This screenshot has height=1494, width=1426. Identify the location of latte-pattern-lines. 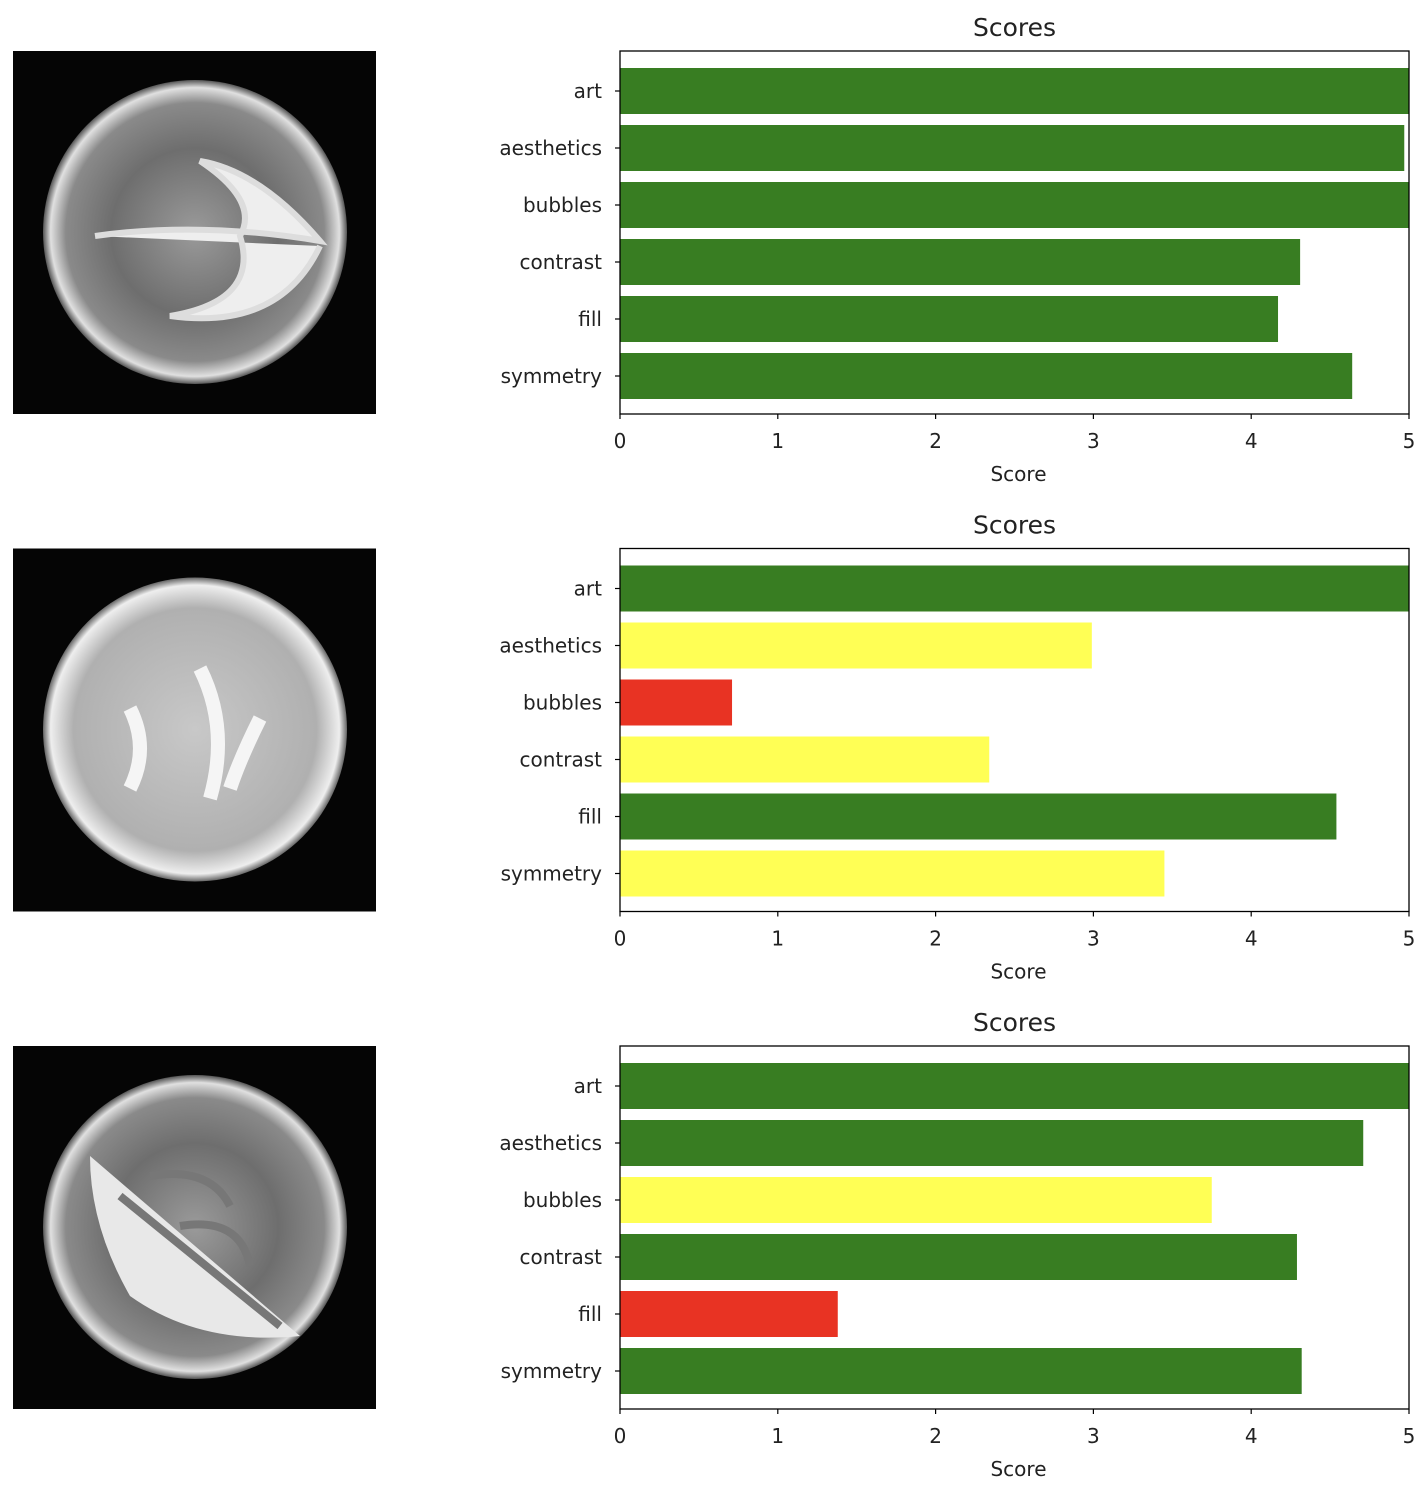
(200, 1250).